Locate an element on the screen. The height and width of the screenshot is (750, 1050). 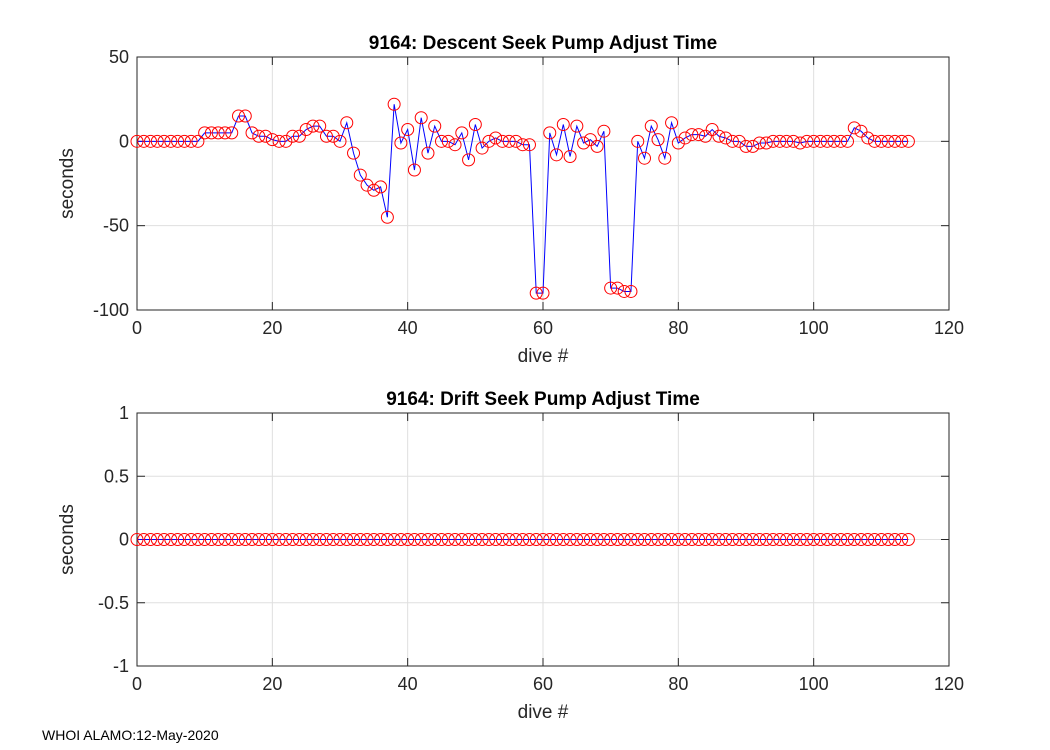
x-tick-label: 80 is located at coordinates (678, 328).